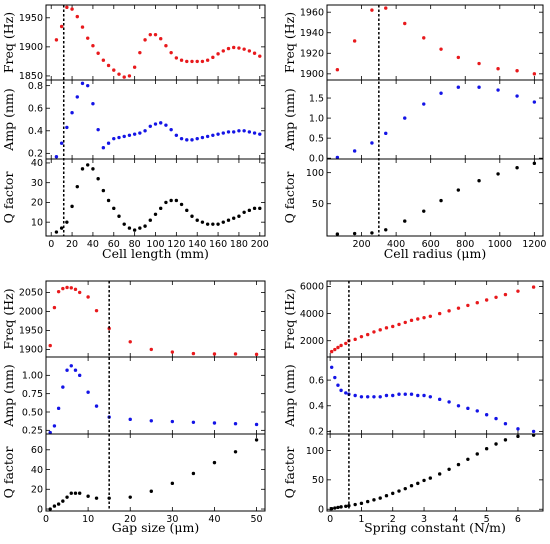  I want to click on amp-panel: 0.25 0.50 0.75 1.00 Amp (nm), so click(133, 396).